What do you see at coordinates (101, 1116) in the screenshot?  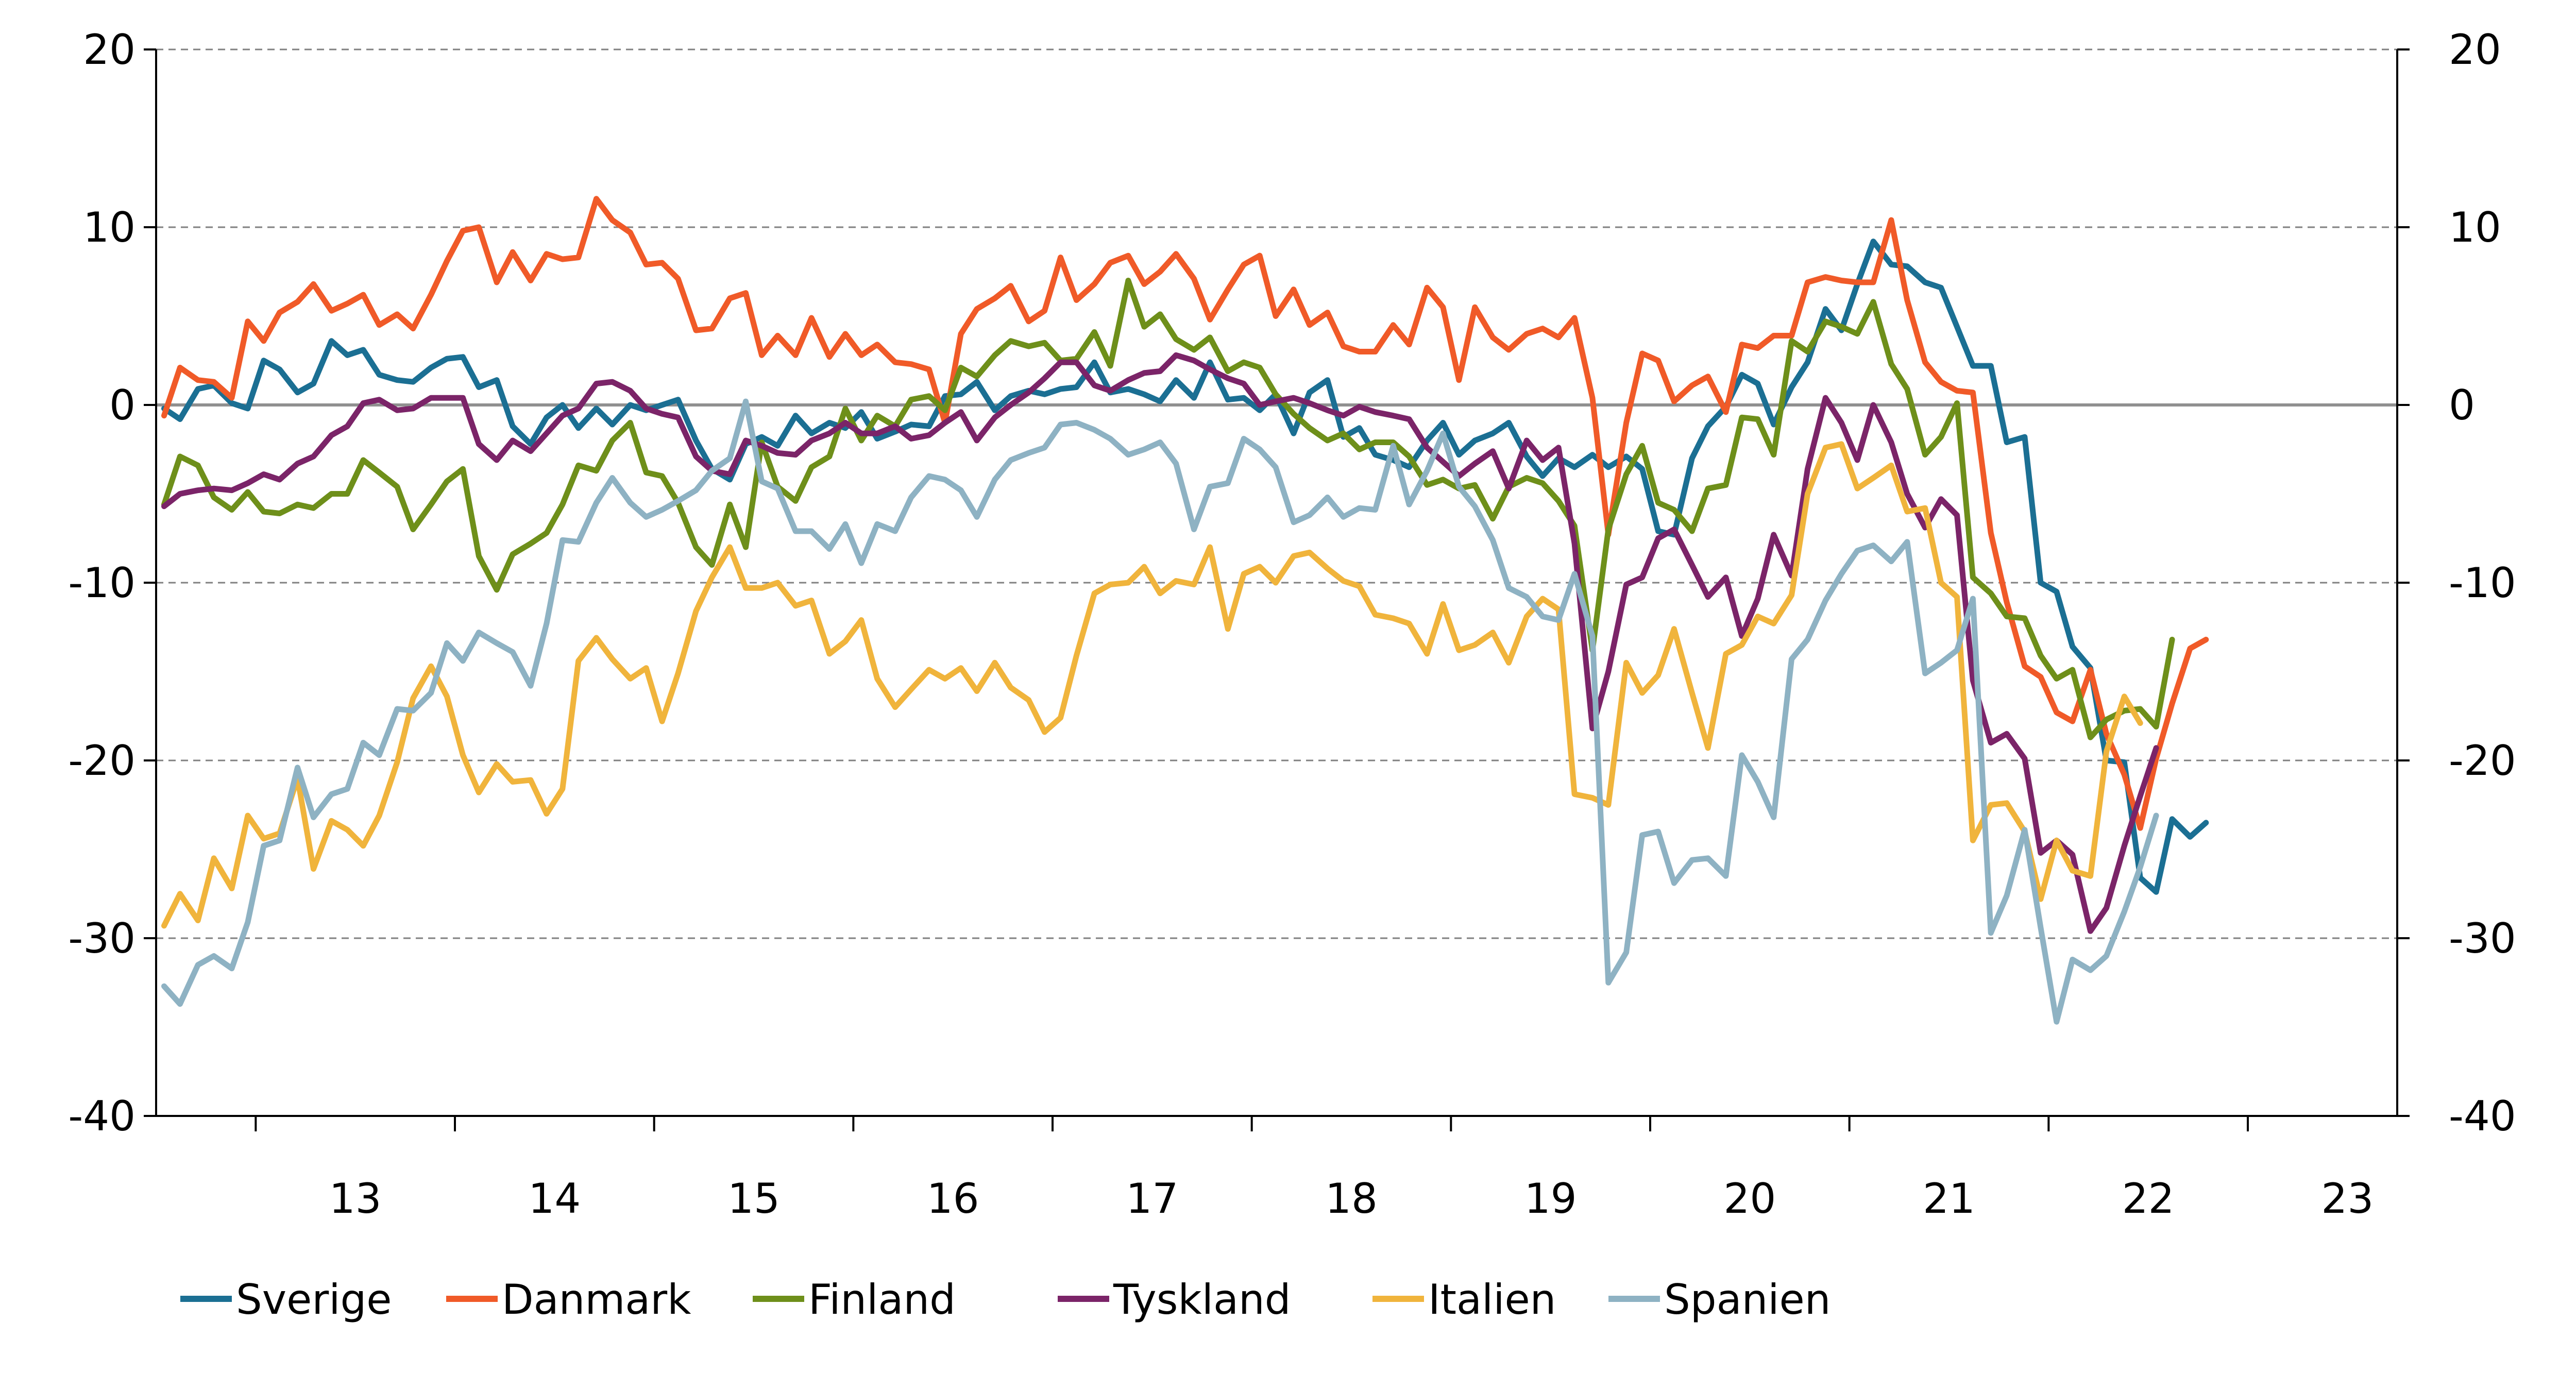 I see `y-tick-label: -40` at bounding box center [101, 1116].